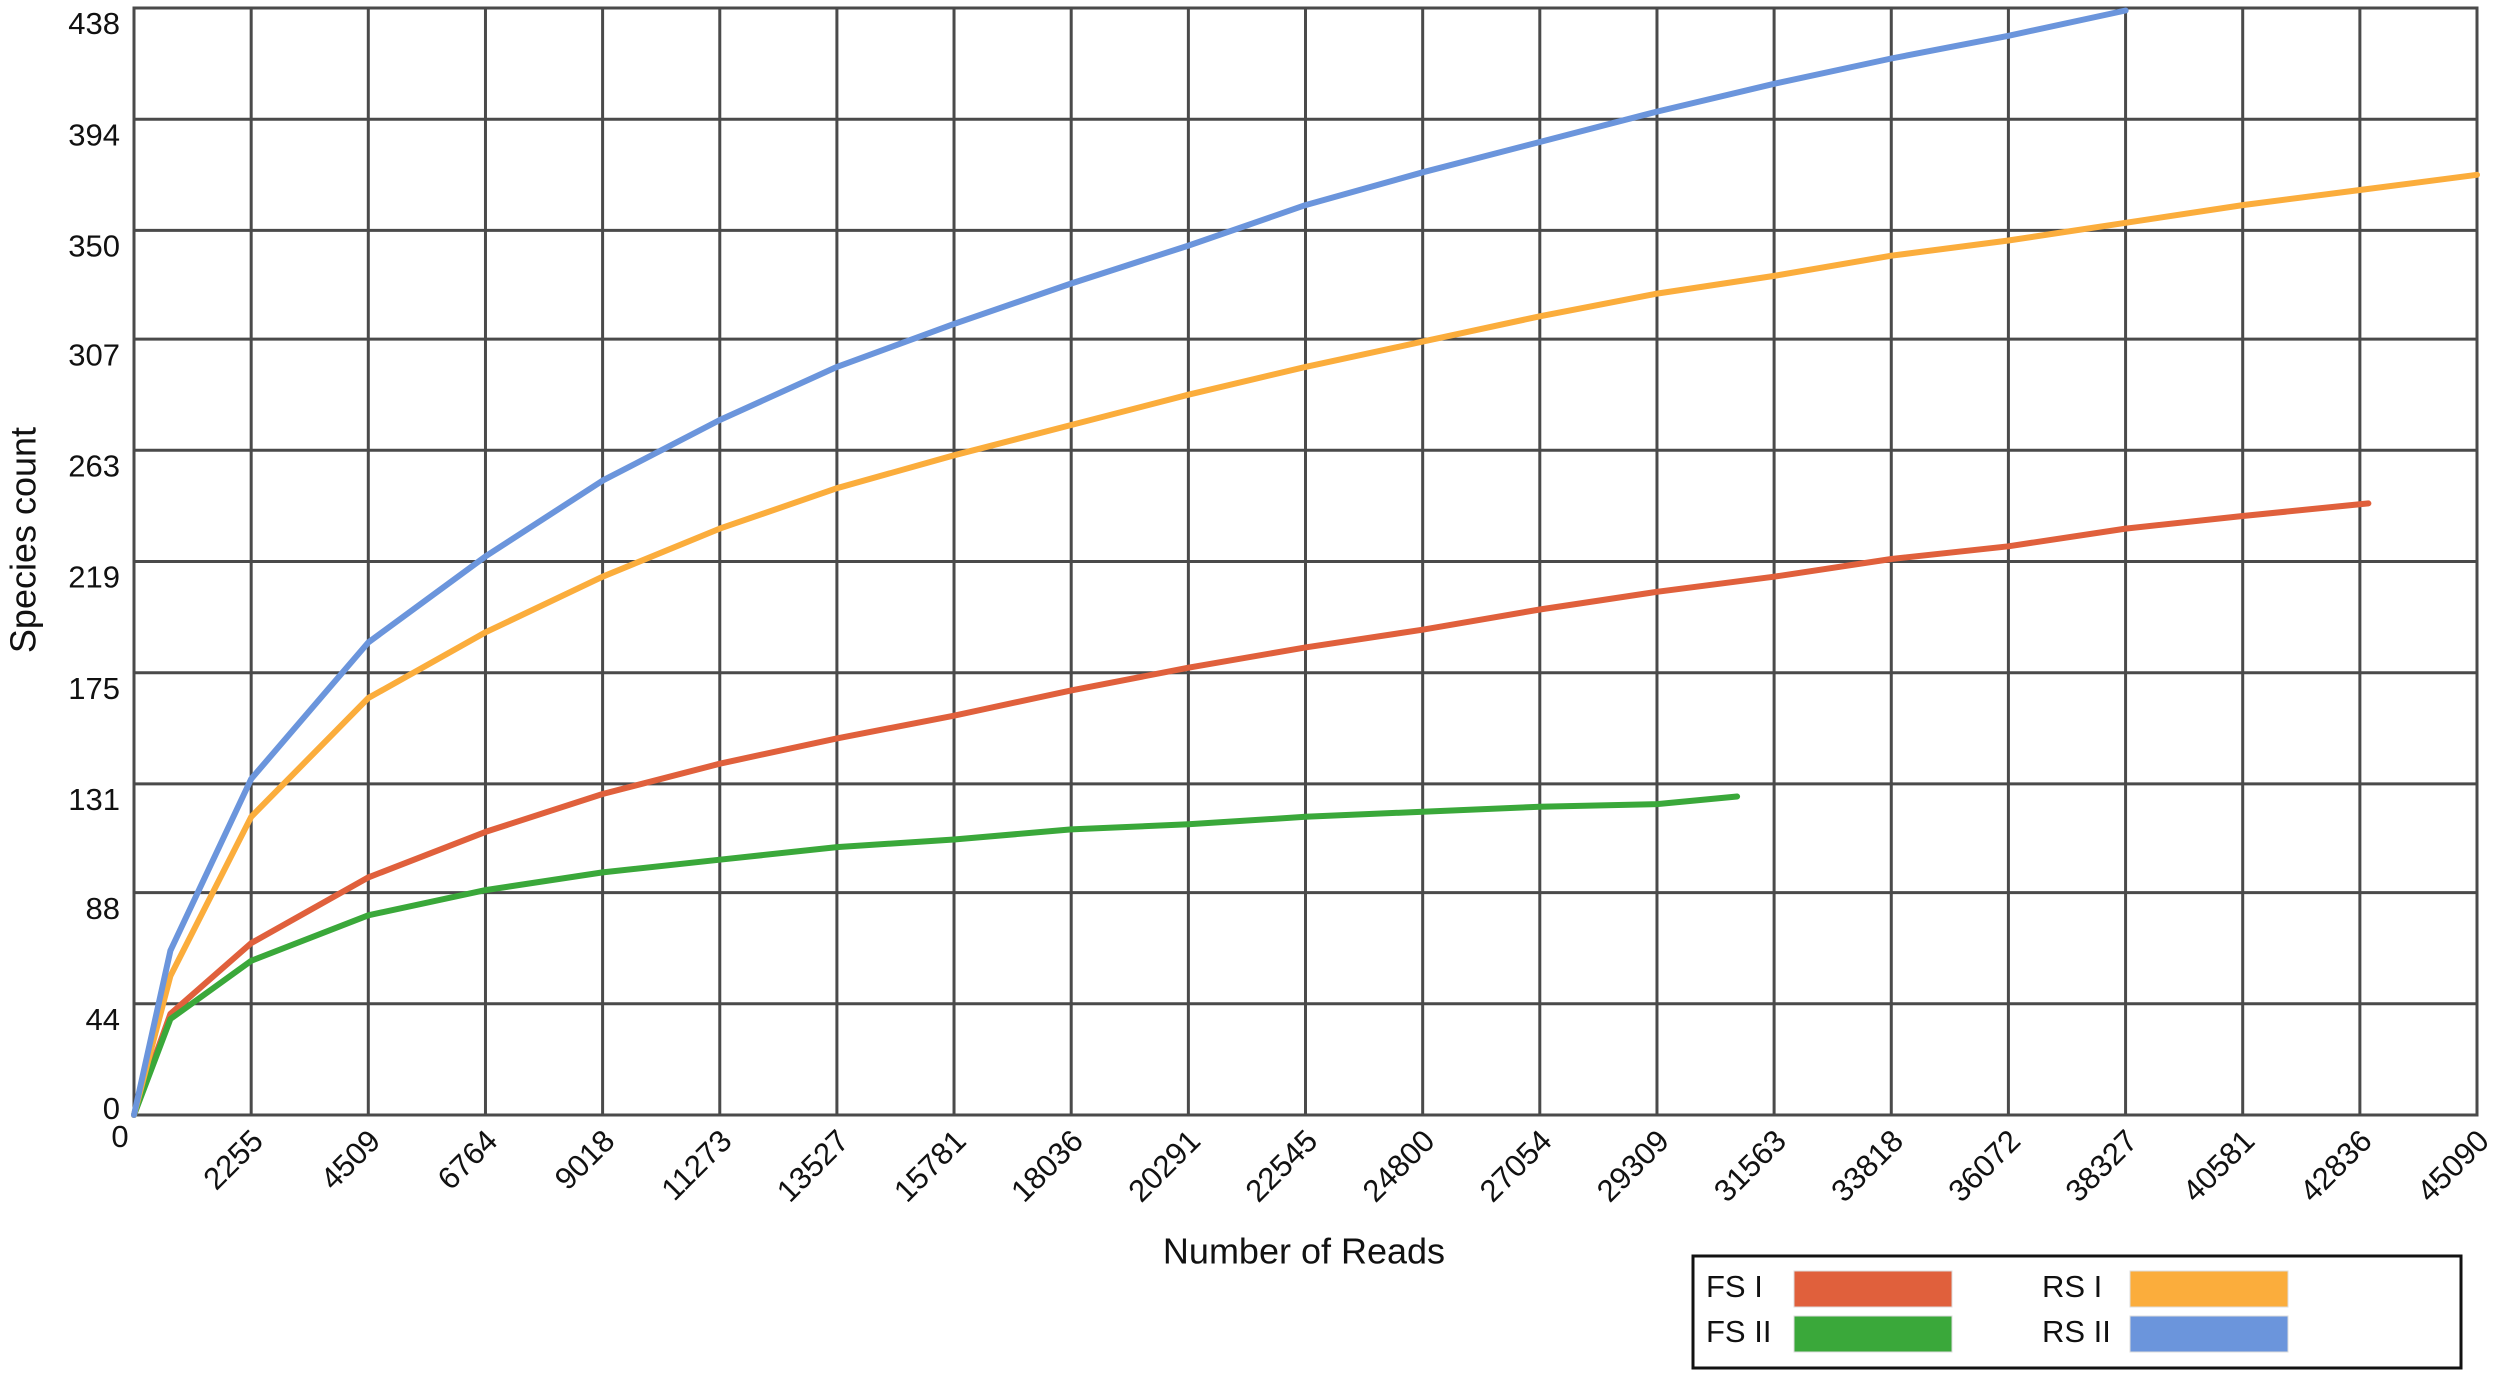 The height and width of the screenshot is (1375, 2508). I want to click on x-tick-label: 13527, so click(813, 1166).